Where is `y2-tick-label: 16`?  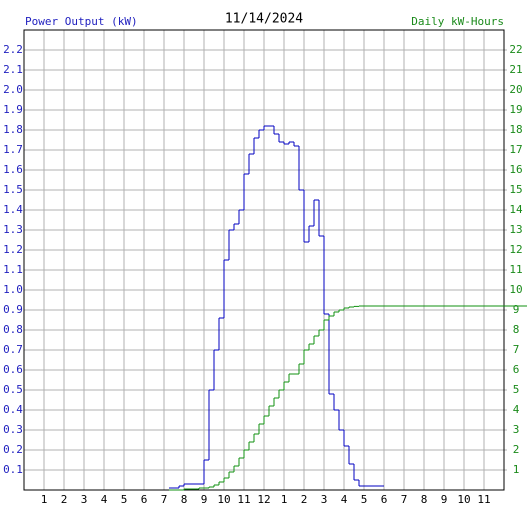
y2-tick-label: 16 is located at coordinates (515, 169).